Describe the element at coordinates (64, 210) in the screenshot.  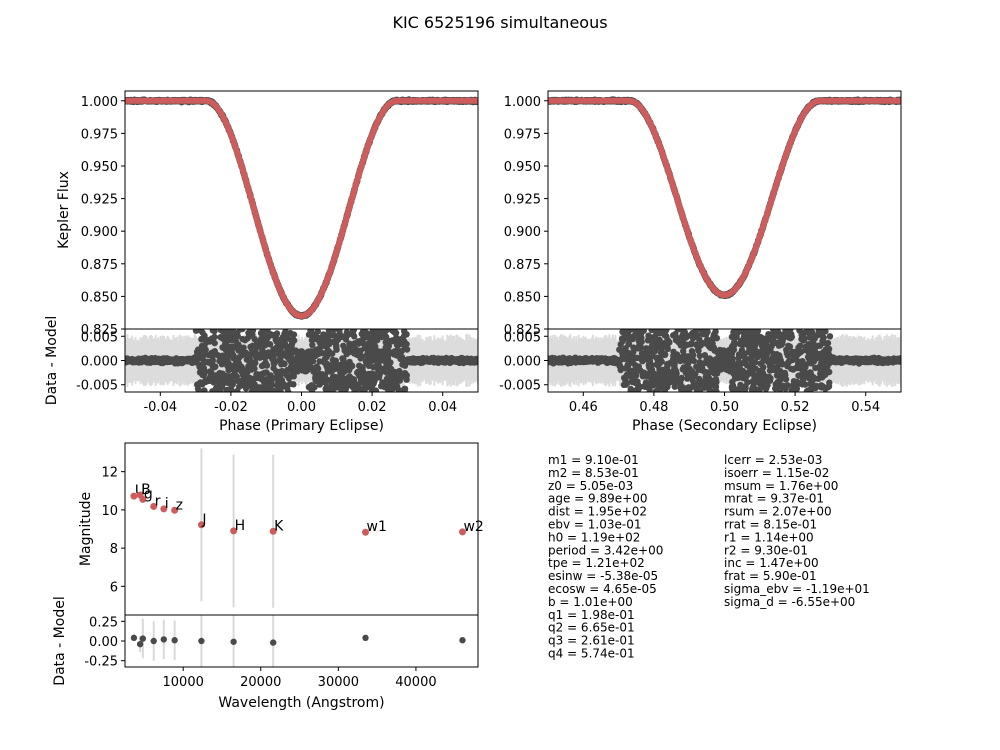
I see `y-axis-label: Kepler Flux` at that location.